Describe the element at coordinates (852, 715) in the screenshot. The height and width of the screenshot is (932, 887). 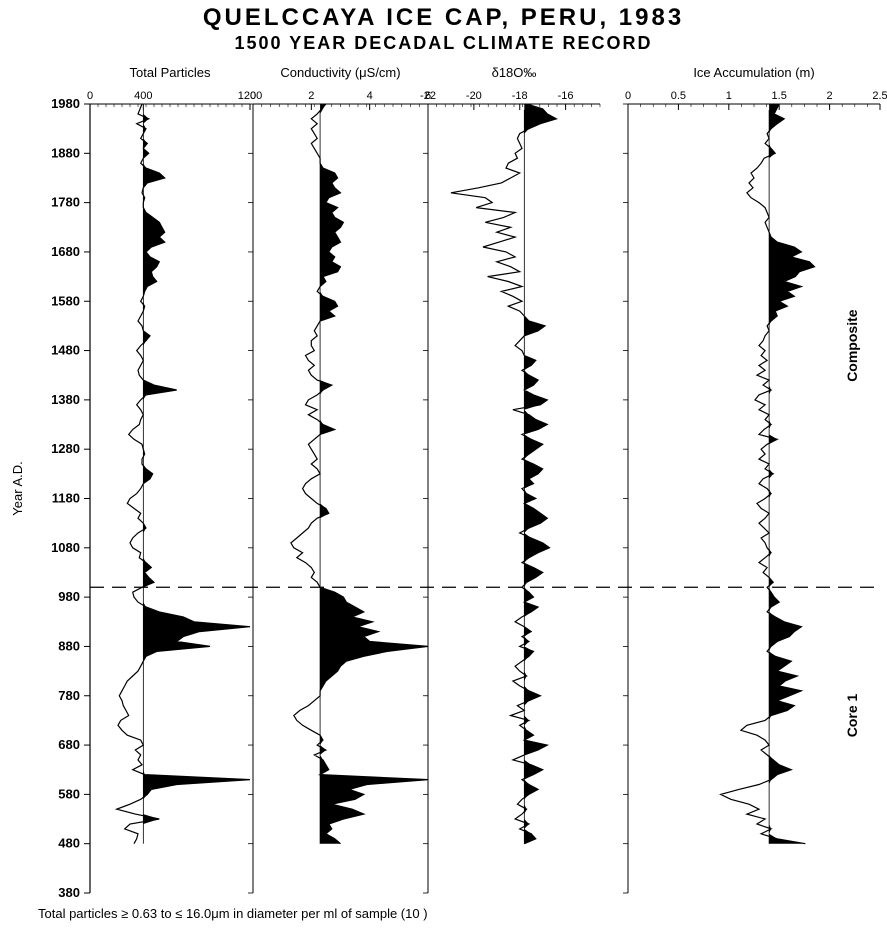
I see `section-label-core-1: Core 1` at that location.